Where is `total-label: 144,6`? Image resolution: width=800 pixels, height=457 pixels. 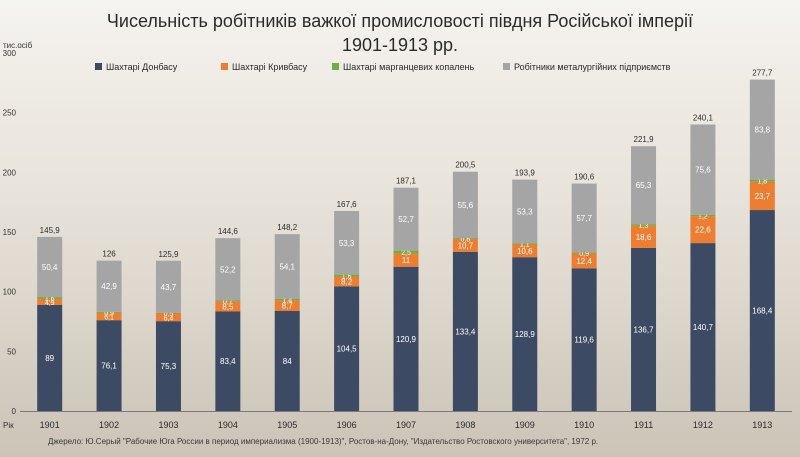
total-label: 144,6 is located at coordinates (228, 231).